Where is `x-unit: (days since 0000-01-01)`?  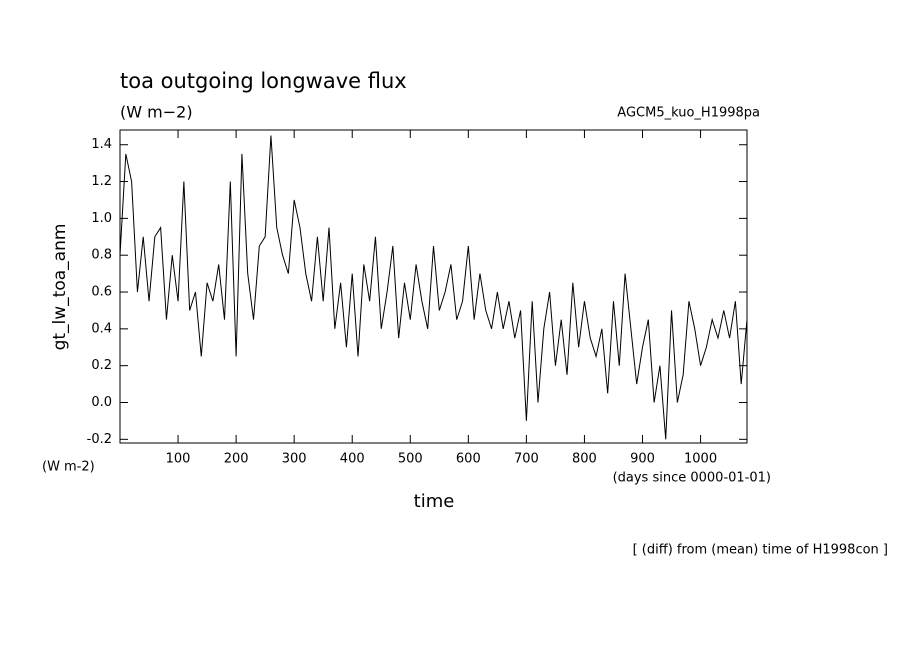 x-unit: (days since 0000-01-01) is located at coordinates (692, 478).